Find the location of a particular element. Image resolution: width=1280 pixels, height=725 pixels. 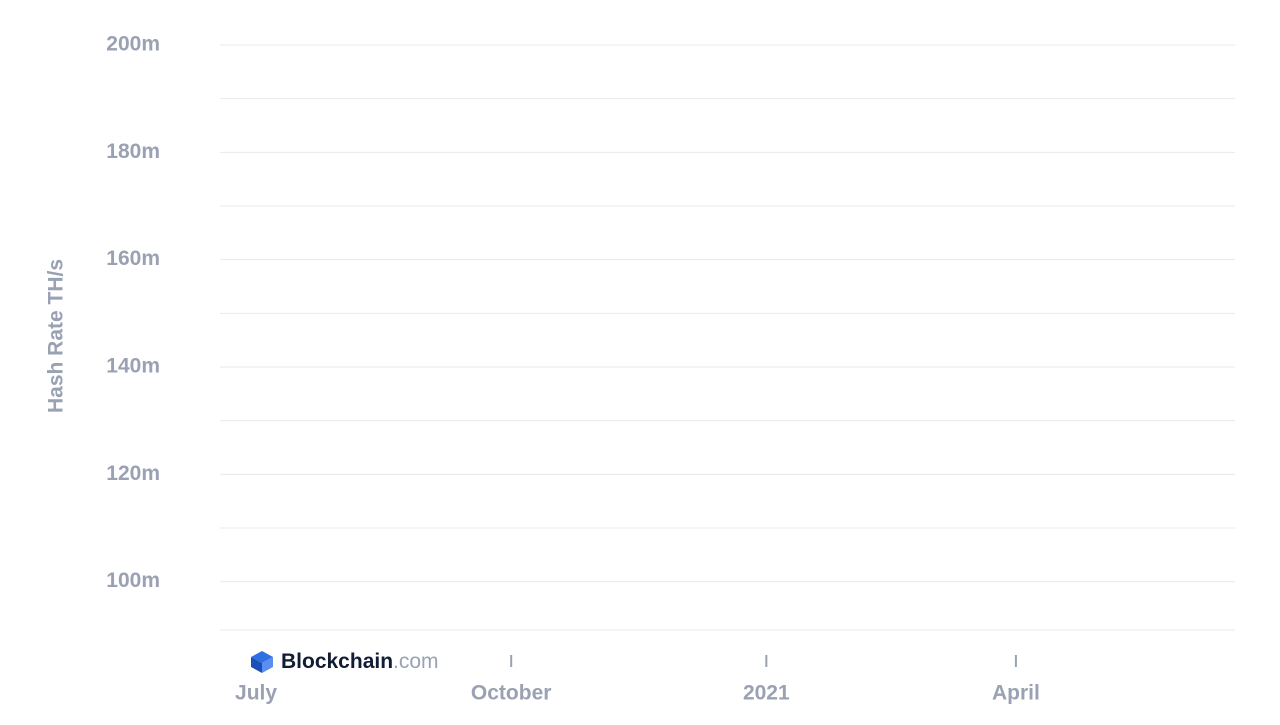

y-tick-label: 160m is located at coordinates (133, 258).